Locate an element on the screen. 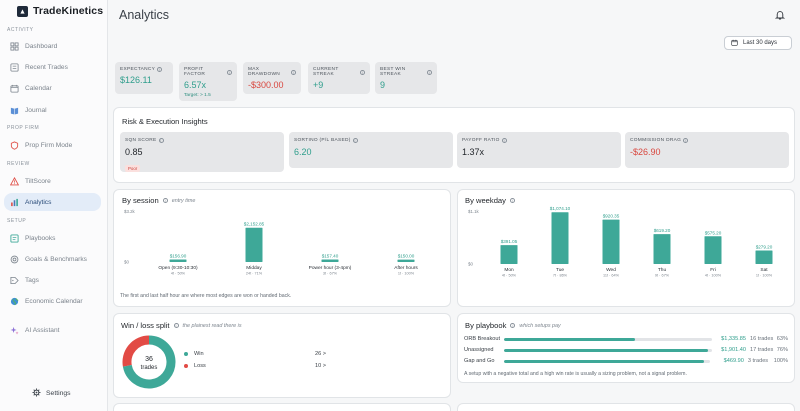 This screenshot has height=411, width=800. risk-card-sortino: SORTINO (P/L BASED) i 6.20 is located at coordinates (371, 150).